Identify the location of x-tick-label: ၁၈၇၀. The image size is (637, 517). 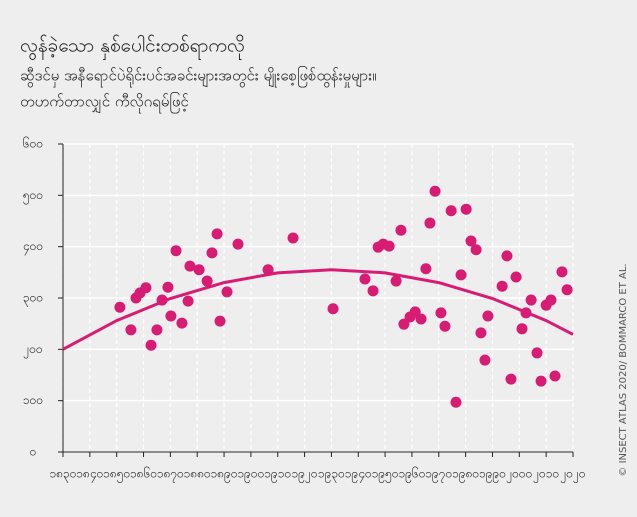
(170, 475).